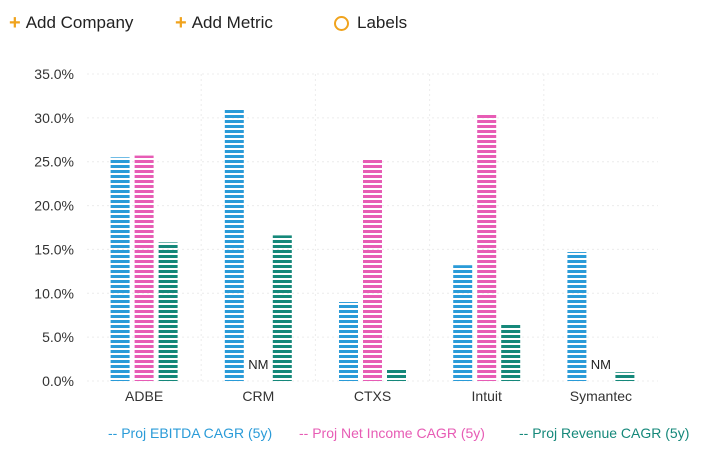 The width and height of the screenshot is (720, 454). I want to click on x-axis: ADBE CRM CTXS Intuit Symantec, so click(378, 396).